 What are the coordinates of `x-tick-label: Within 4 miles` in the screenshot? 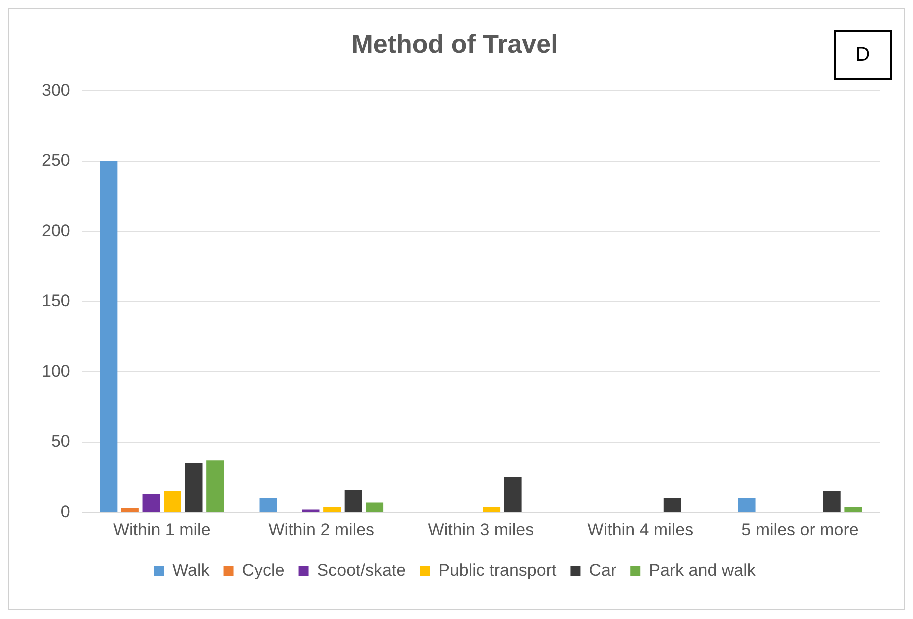 It's located at (641, 530).